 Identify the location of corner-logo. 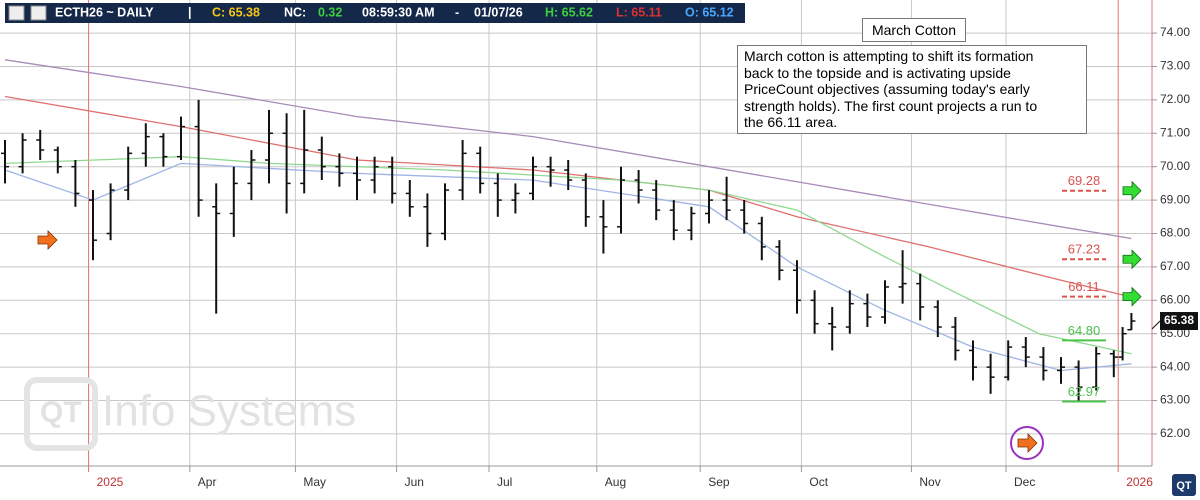
(1184, 485).